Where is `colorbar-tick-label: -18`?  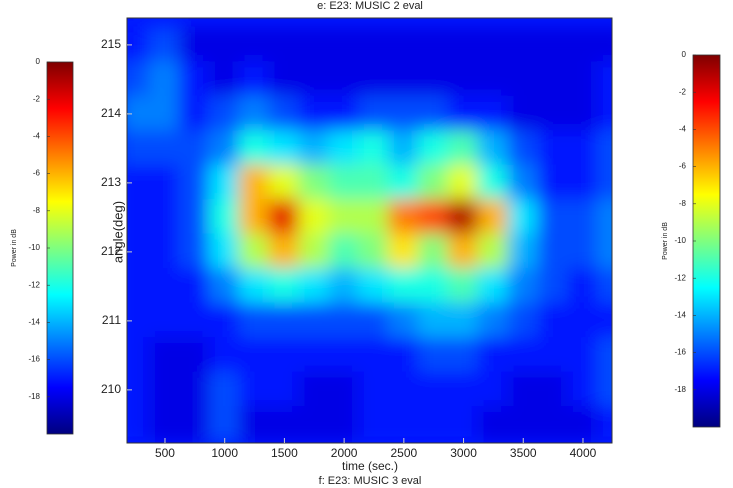 colorbar-tick-label: -18 is located at coordinates (680, 389).